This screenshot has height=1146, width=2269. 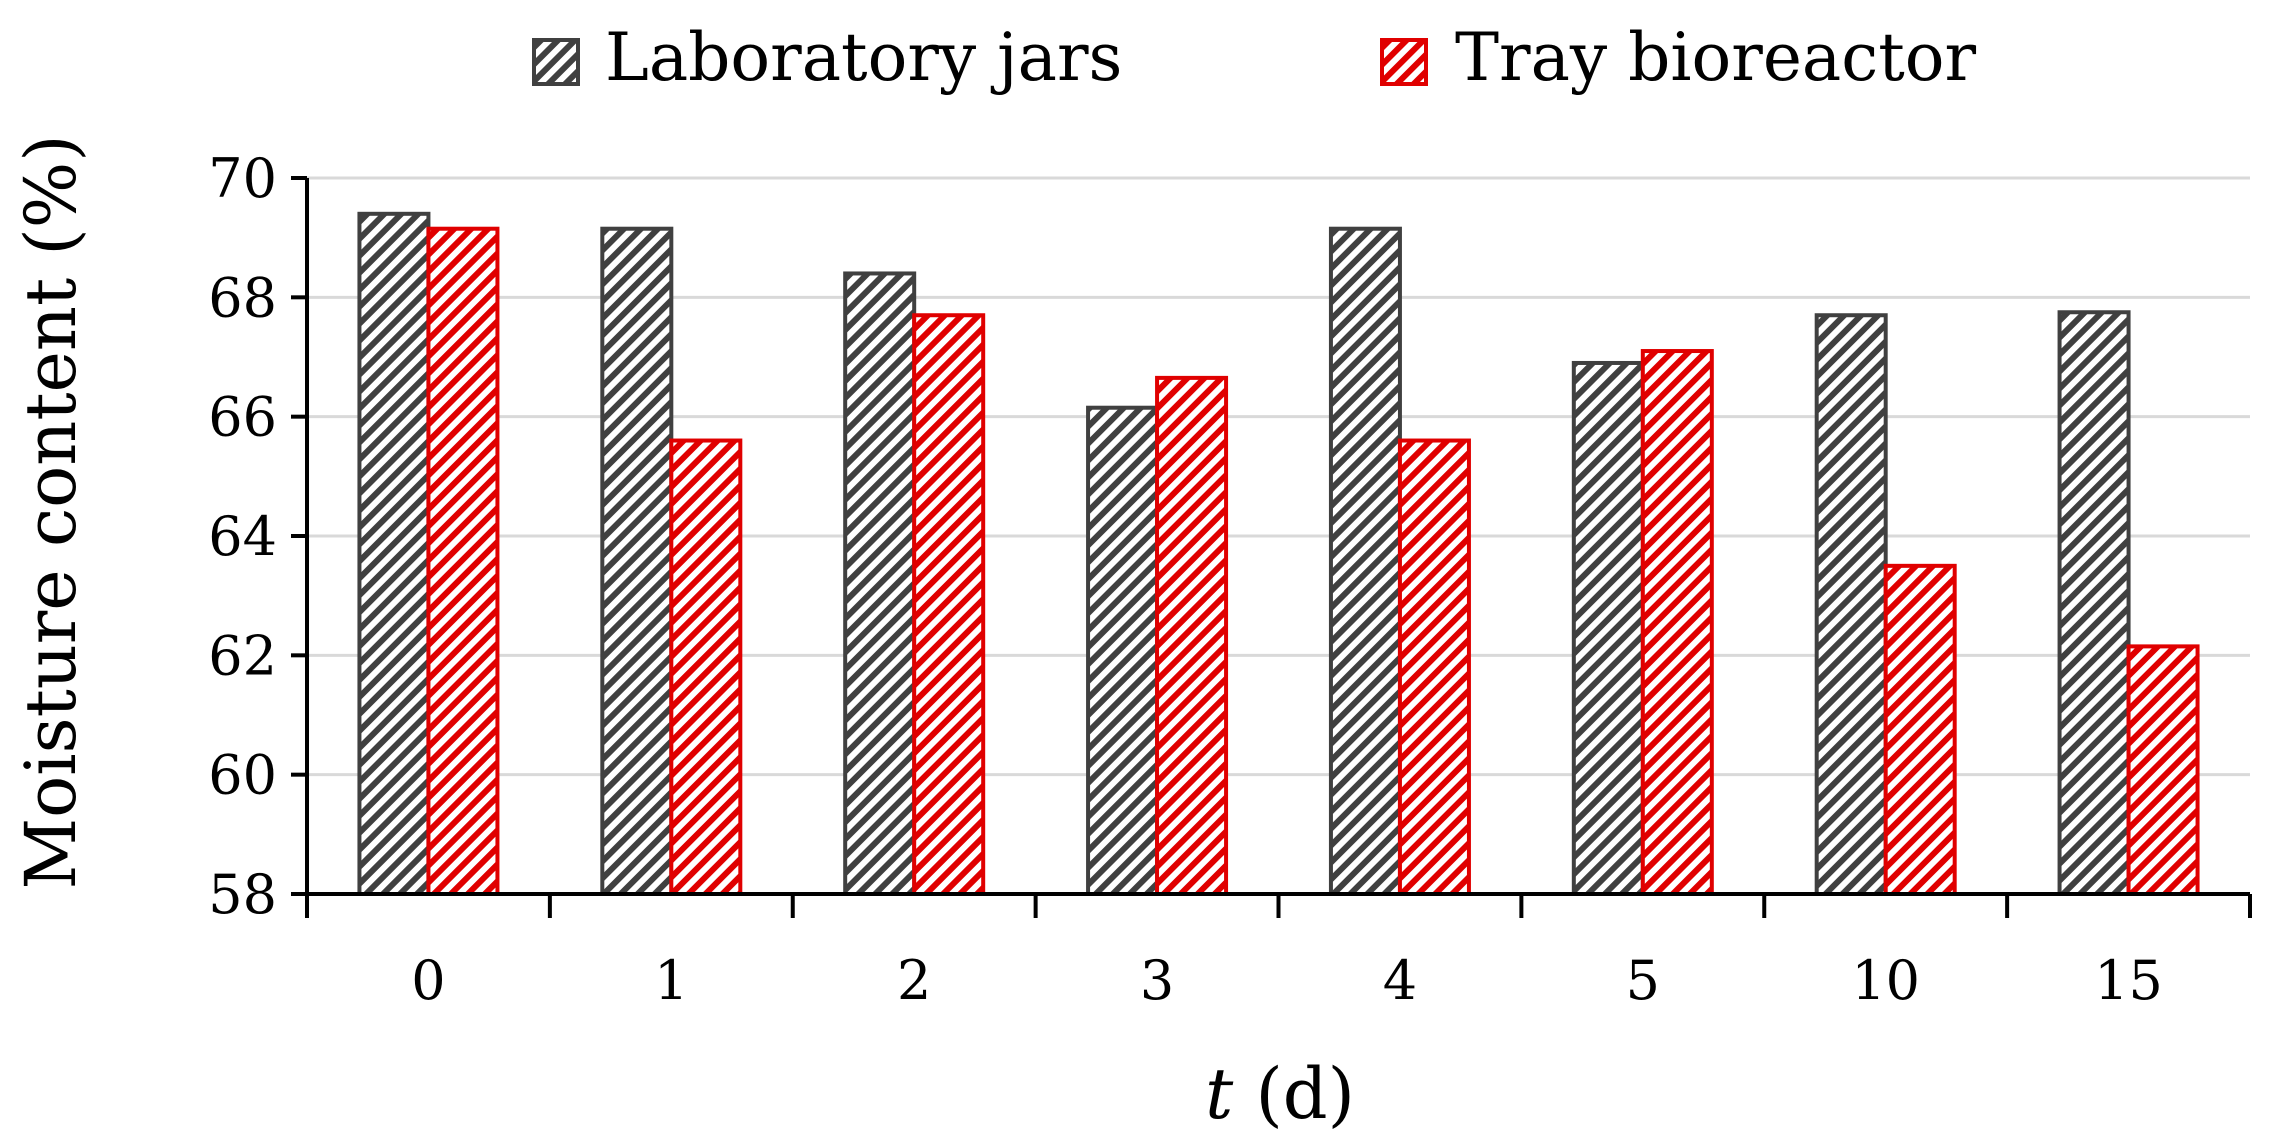 I want to click on y-tick-label-70: 70, so click(x=242, y=178).